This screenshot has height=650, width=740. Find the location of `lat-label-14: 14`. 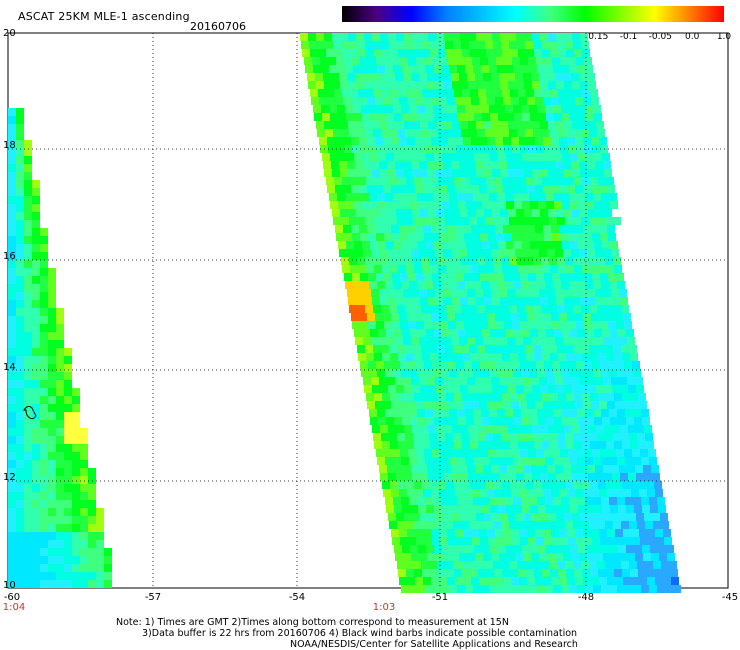

lat-label-14: 14 is located at coordinates (9, 367).